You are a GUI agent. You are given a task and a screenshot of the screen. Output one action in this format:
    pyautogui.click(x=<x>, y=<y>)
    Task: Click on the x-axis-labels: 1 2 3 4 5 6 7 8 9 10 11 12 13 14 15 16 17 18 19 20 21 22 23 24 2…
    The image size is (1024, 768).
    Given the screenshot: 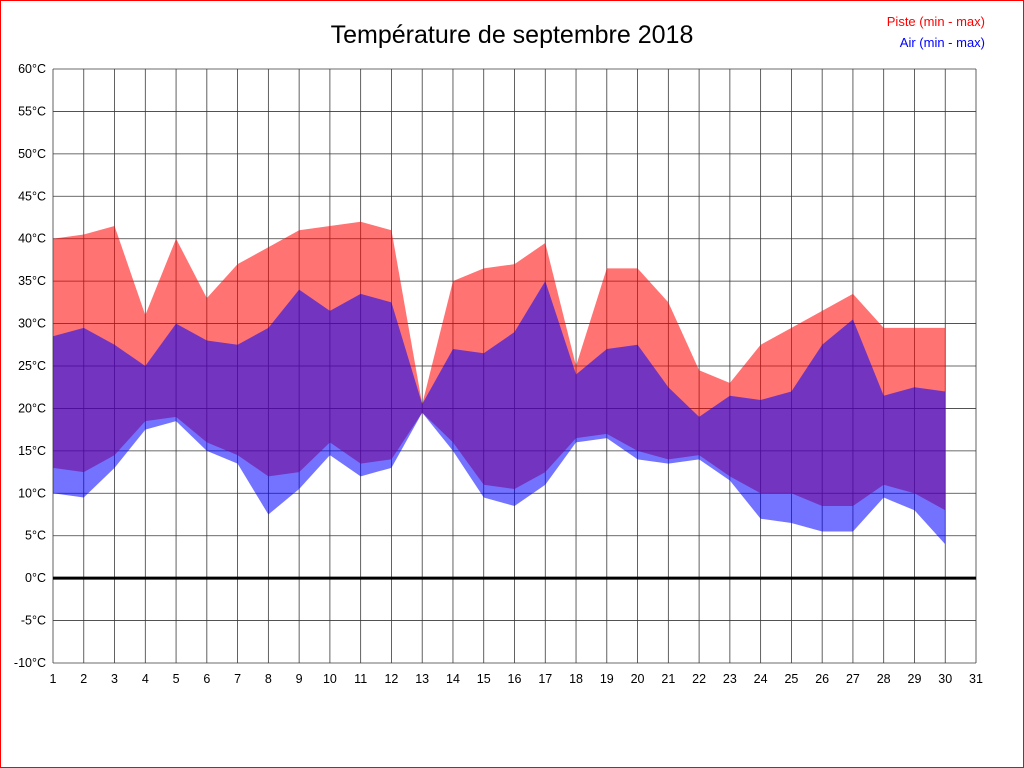 What is the action you would take?
    pyautogui.click(x=516, y=679)
    